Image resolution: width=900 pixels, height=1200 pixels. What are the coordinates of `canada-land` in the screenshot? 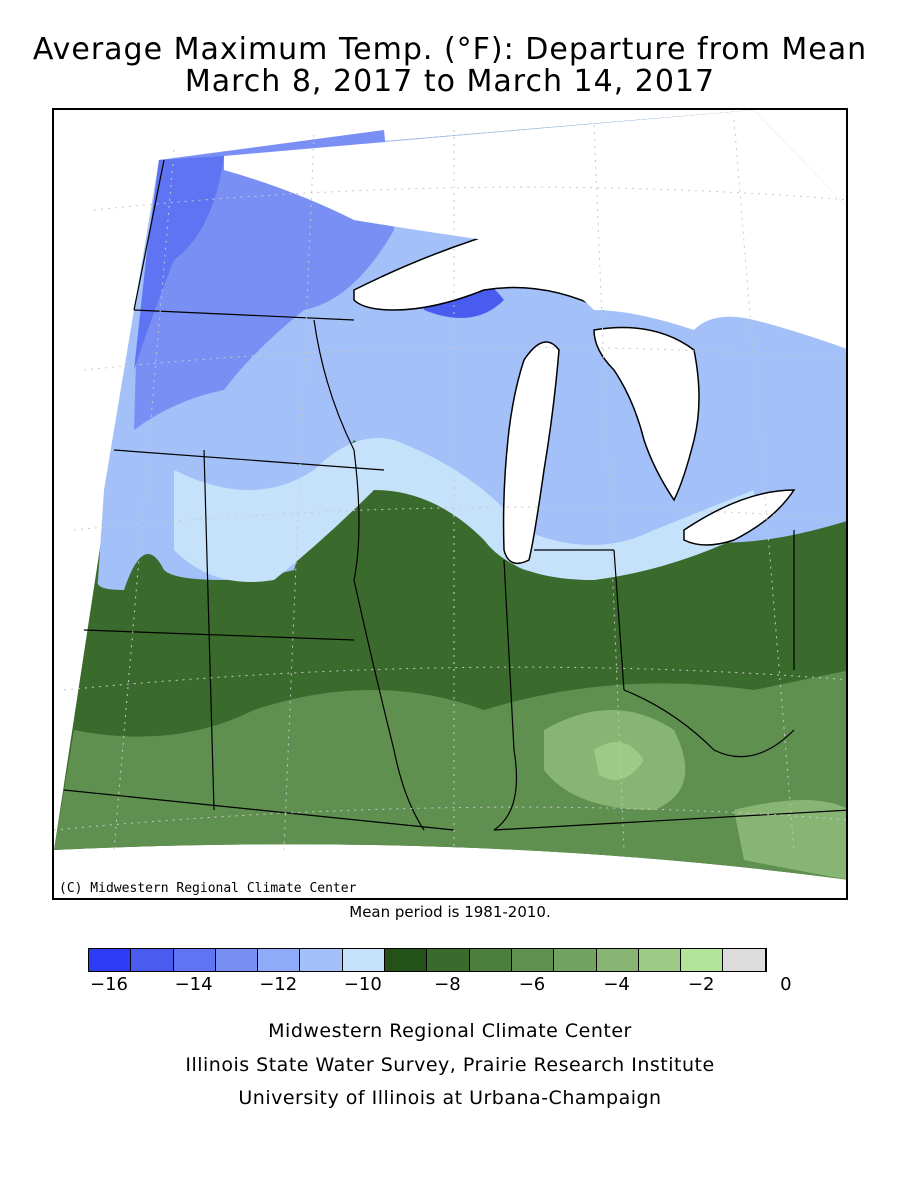 It's located at (535, 229).